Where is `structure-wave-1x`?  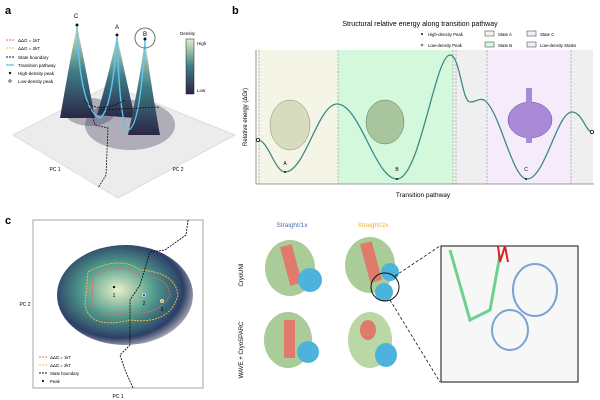
structure-wave-1x is located at coordinates (291, 340).